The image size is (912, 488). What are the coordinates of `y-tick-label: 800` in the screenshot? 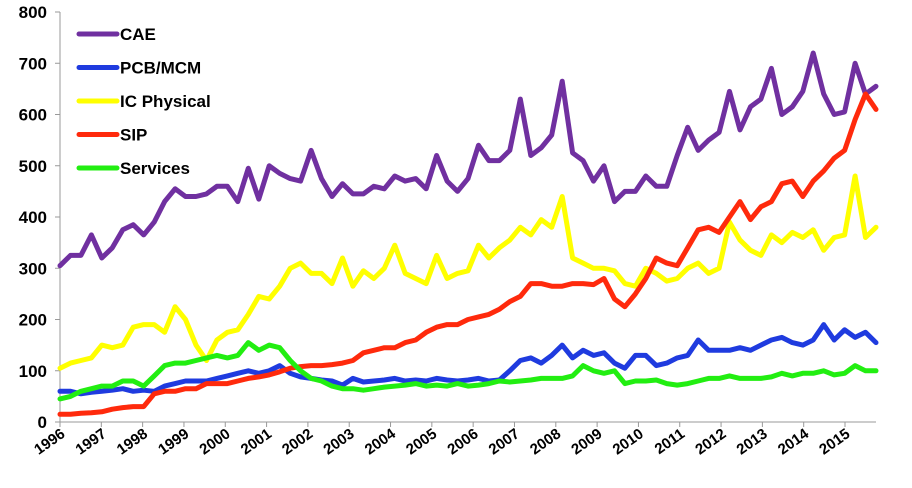 It's located at (33, 12).